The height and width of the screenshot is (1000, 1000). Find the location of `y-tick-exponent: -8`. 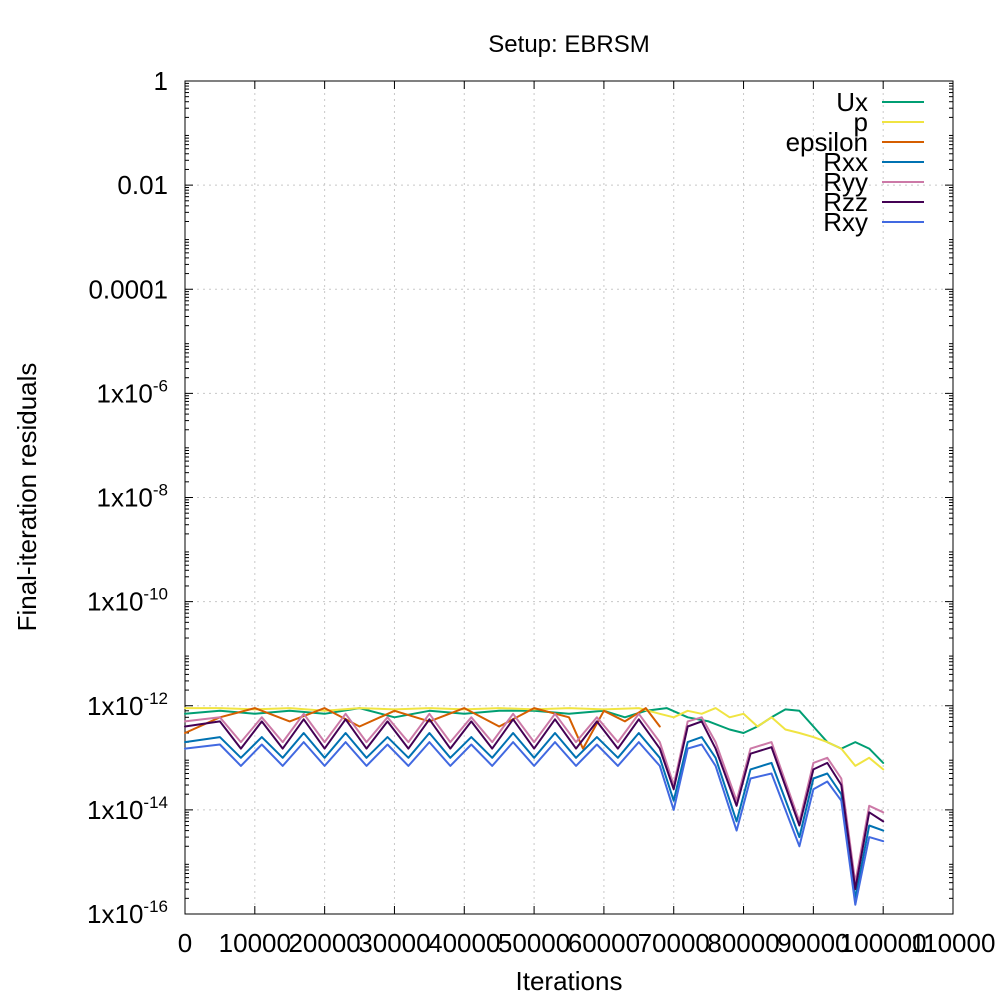

y-tick-exponent: -8 is located at coordinates (160, 490).